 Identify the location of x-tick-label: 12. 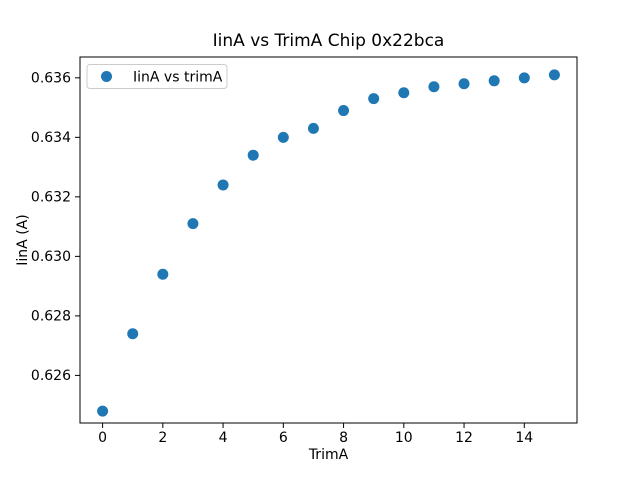
(464, 438).